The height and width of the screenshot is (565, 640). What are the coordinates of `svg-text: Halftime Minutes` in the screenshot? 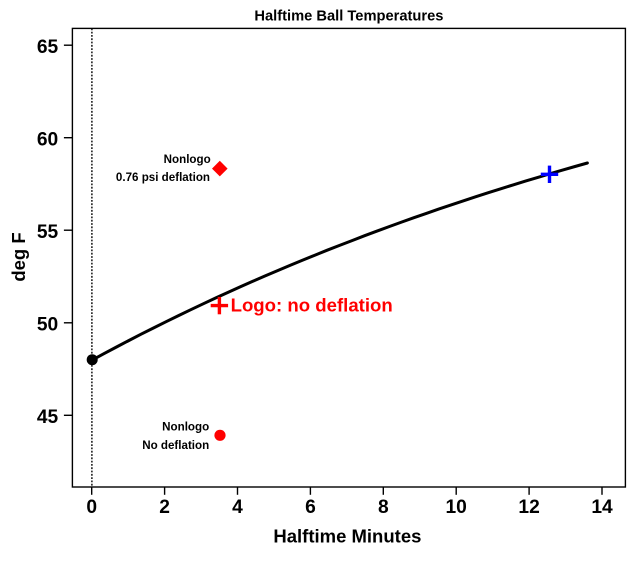 It's located at (347, 535).